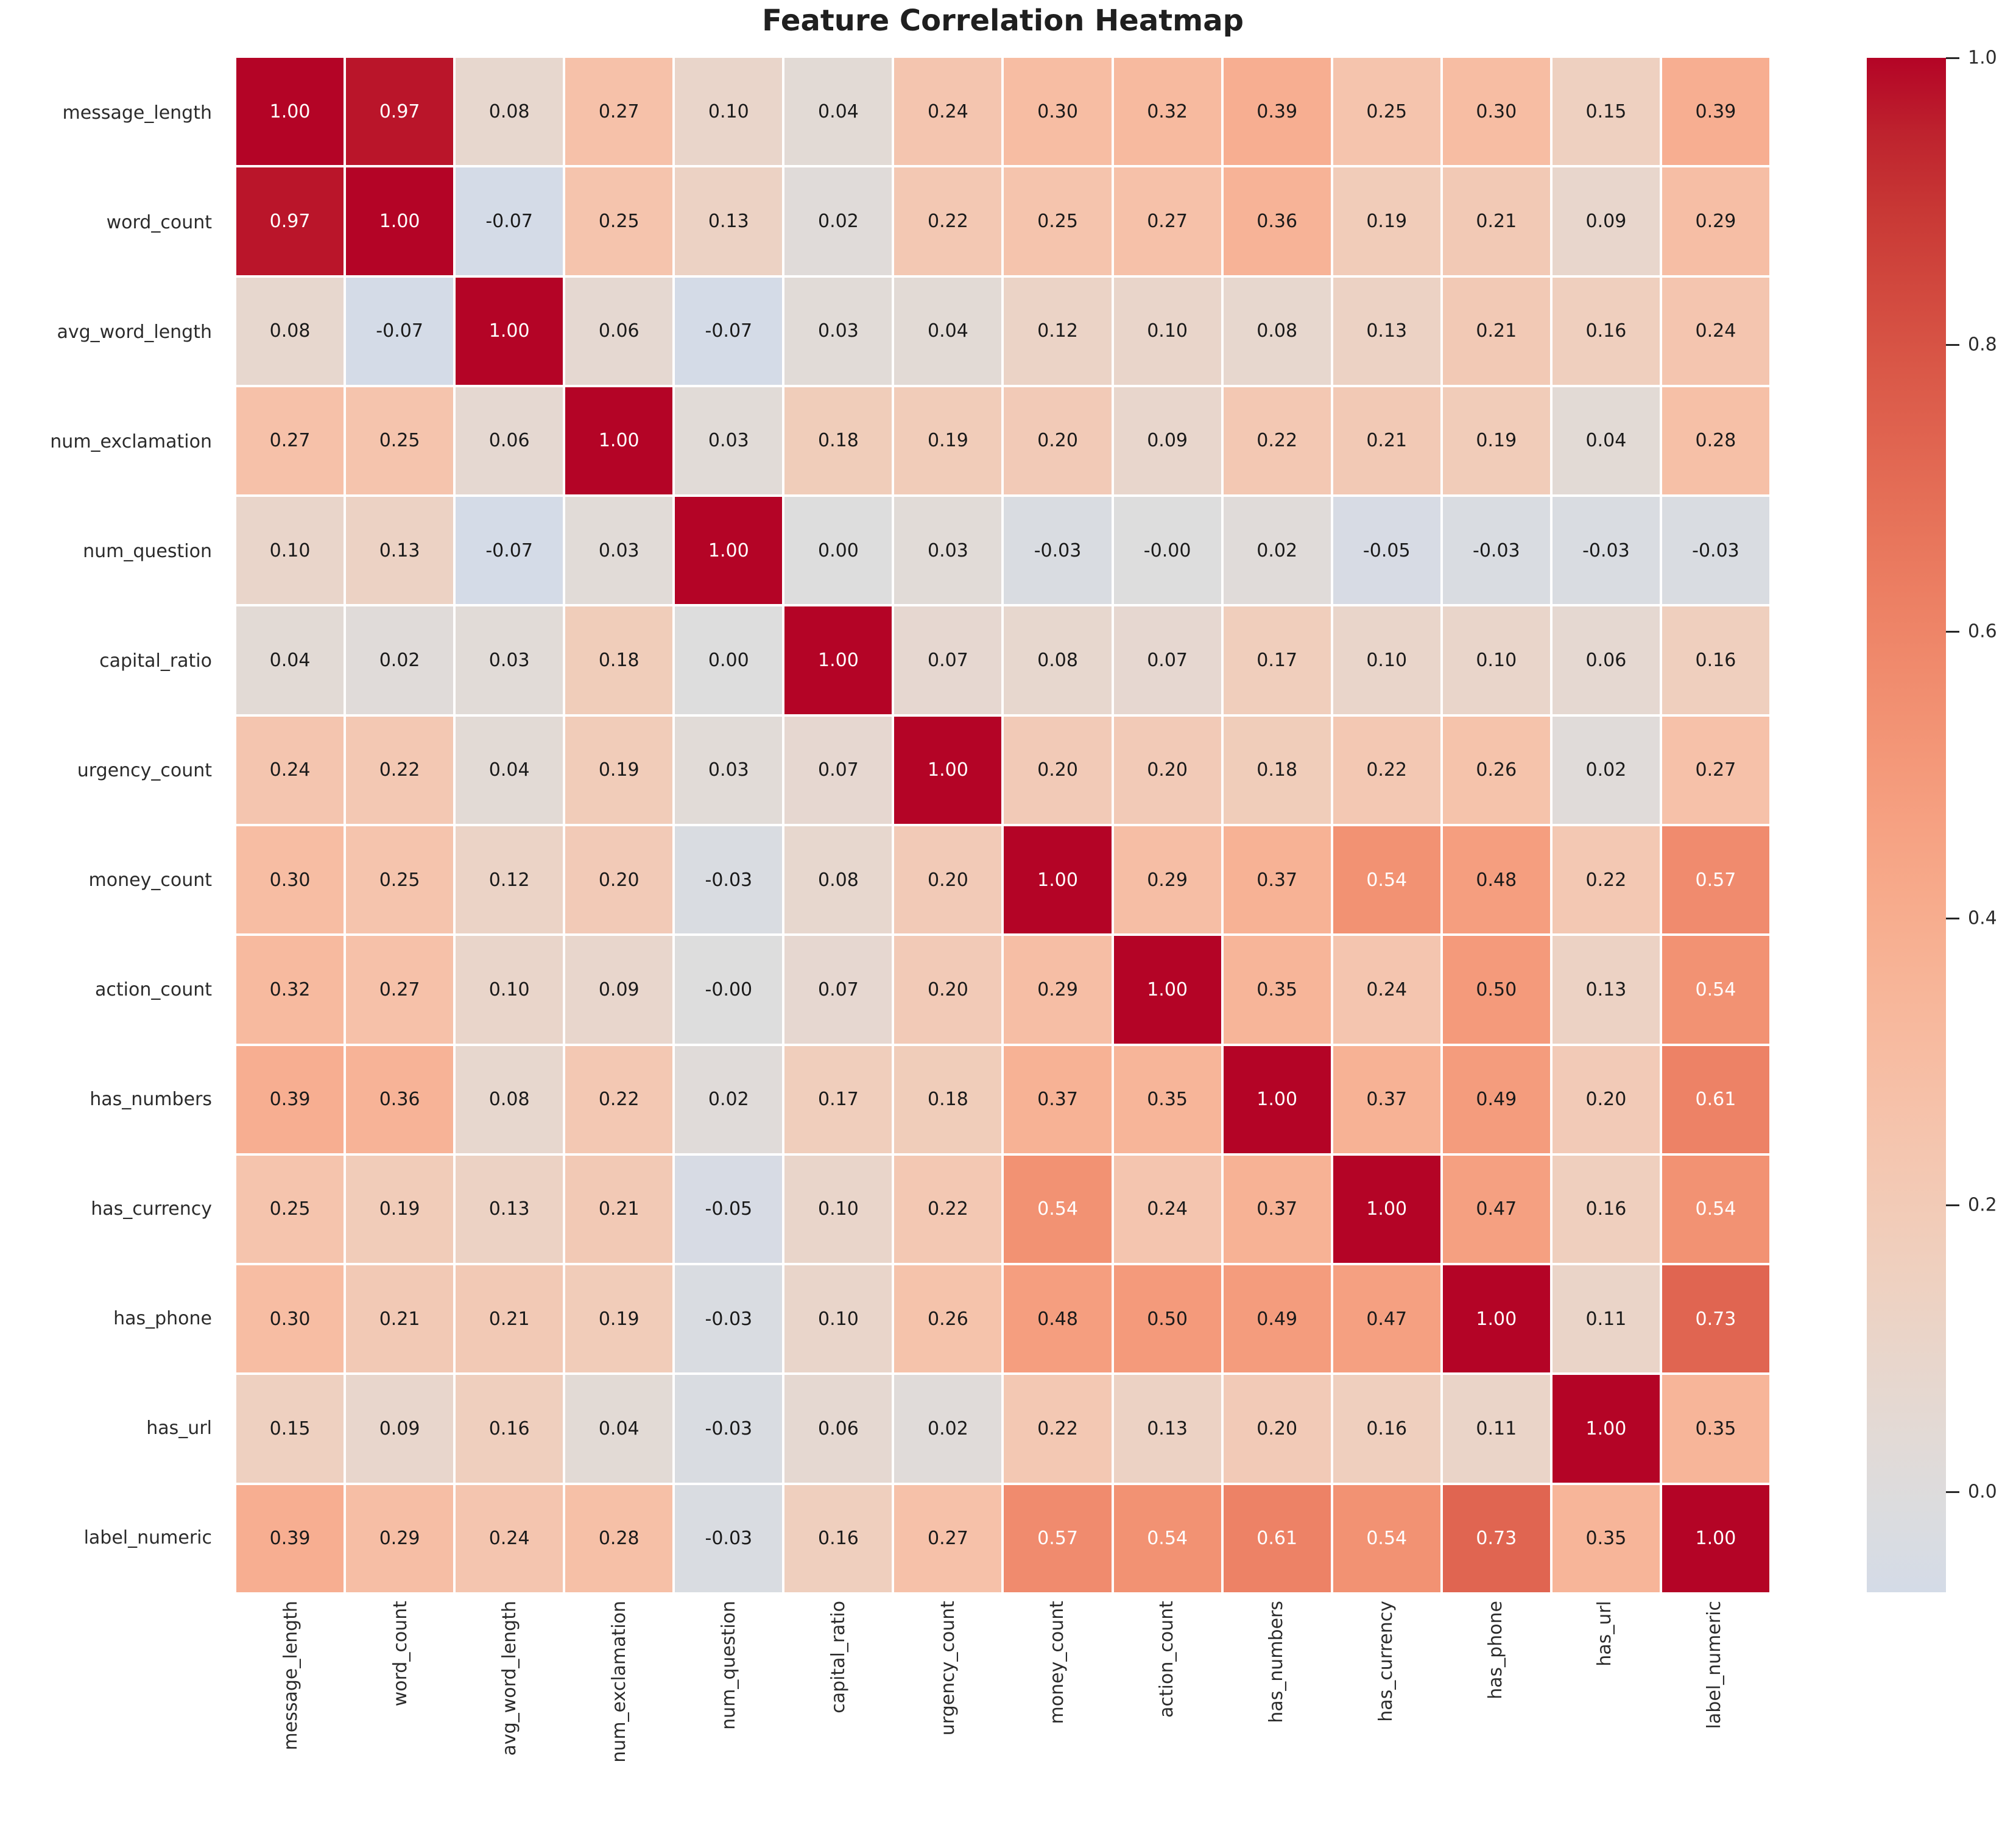 The width and height of the screenshot is (2016, 1834). Describe the element at coordinates (1605, 1717) in the screenshot. I see `x-axis-label-slot: has_url` at that location.